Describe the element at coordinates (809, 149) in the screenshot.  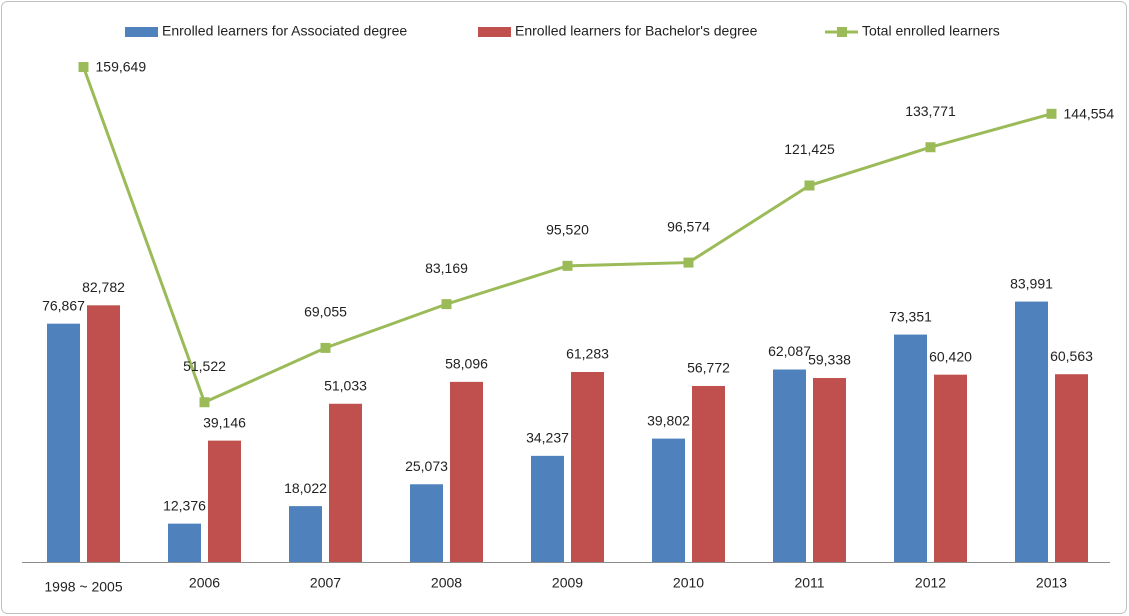
I see `line-value-label: 121,425` at that location.